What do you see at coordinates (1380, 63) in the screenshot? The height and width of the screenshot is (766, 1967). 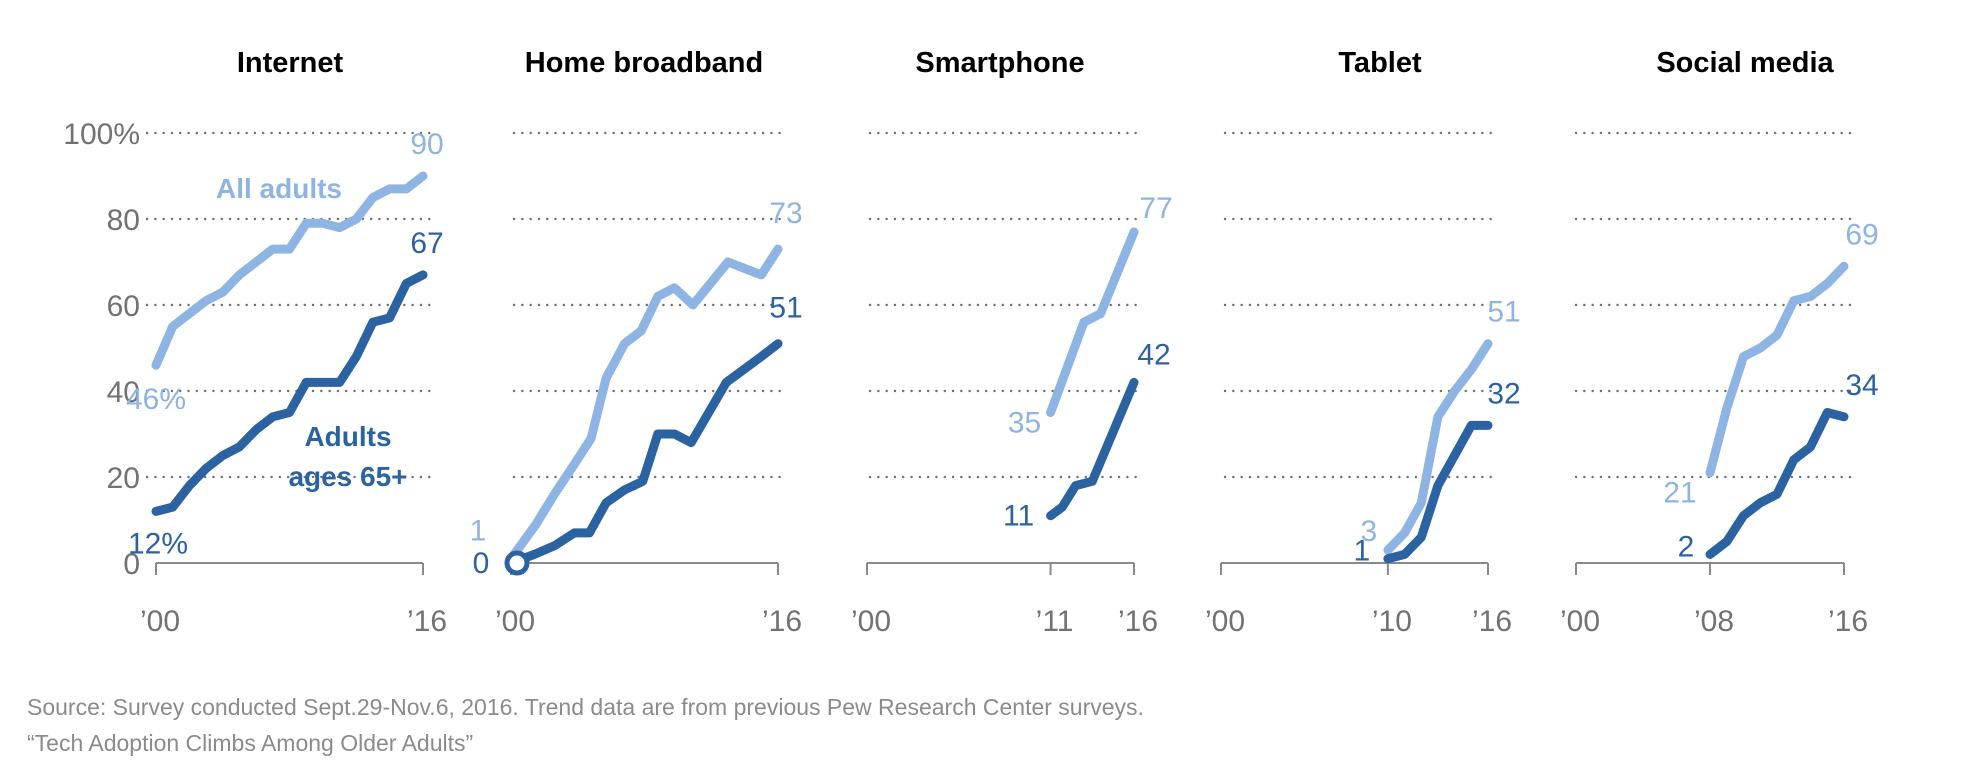 I see `panel-title: Tablet` at bounding box center [1380, 63].